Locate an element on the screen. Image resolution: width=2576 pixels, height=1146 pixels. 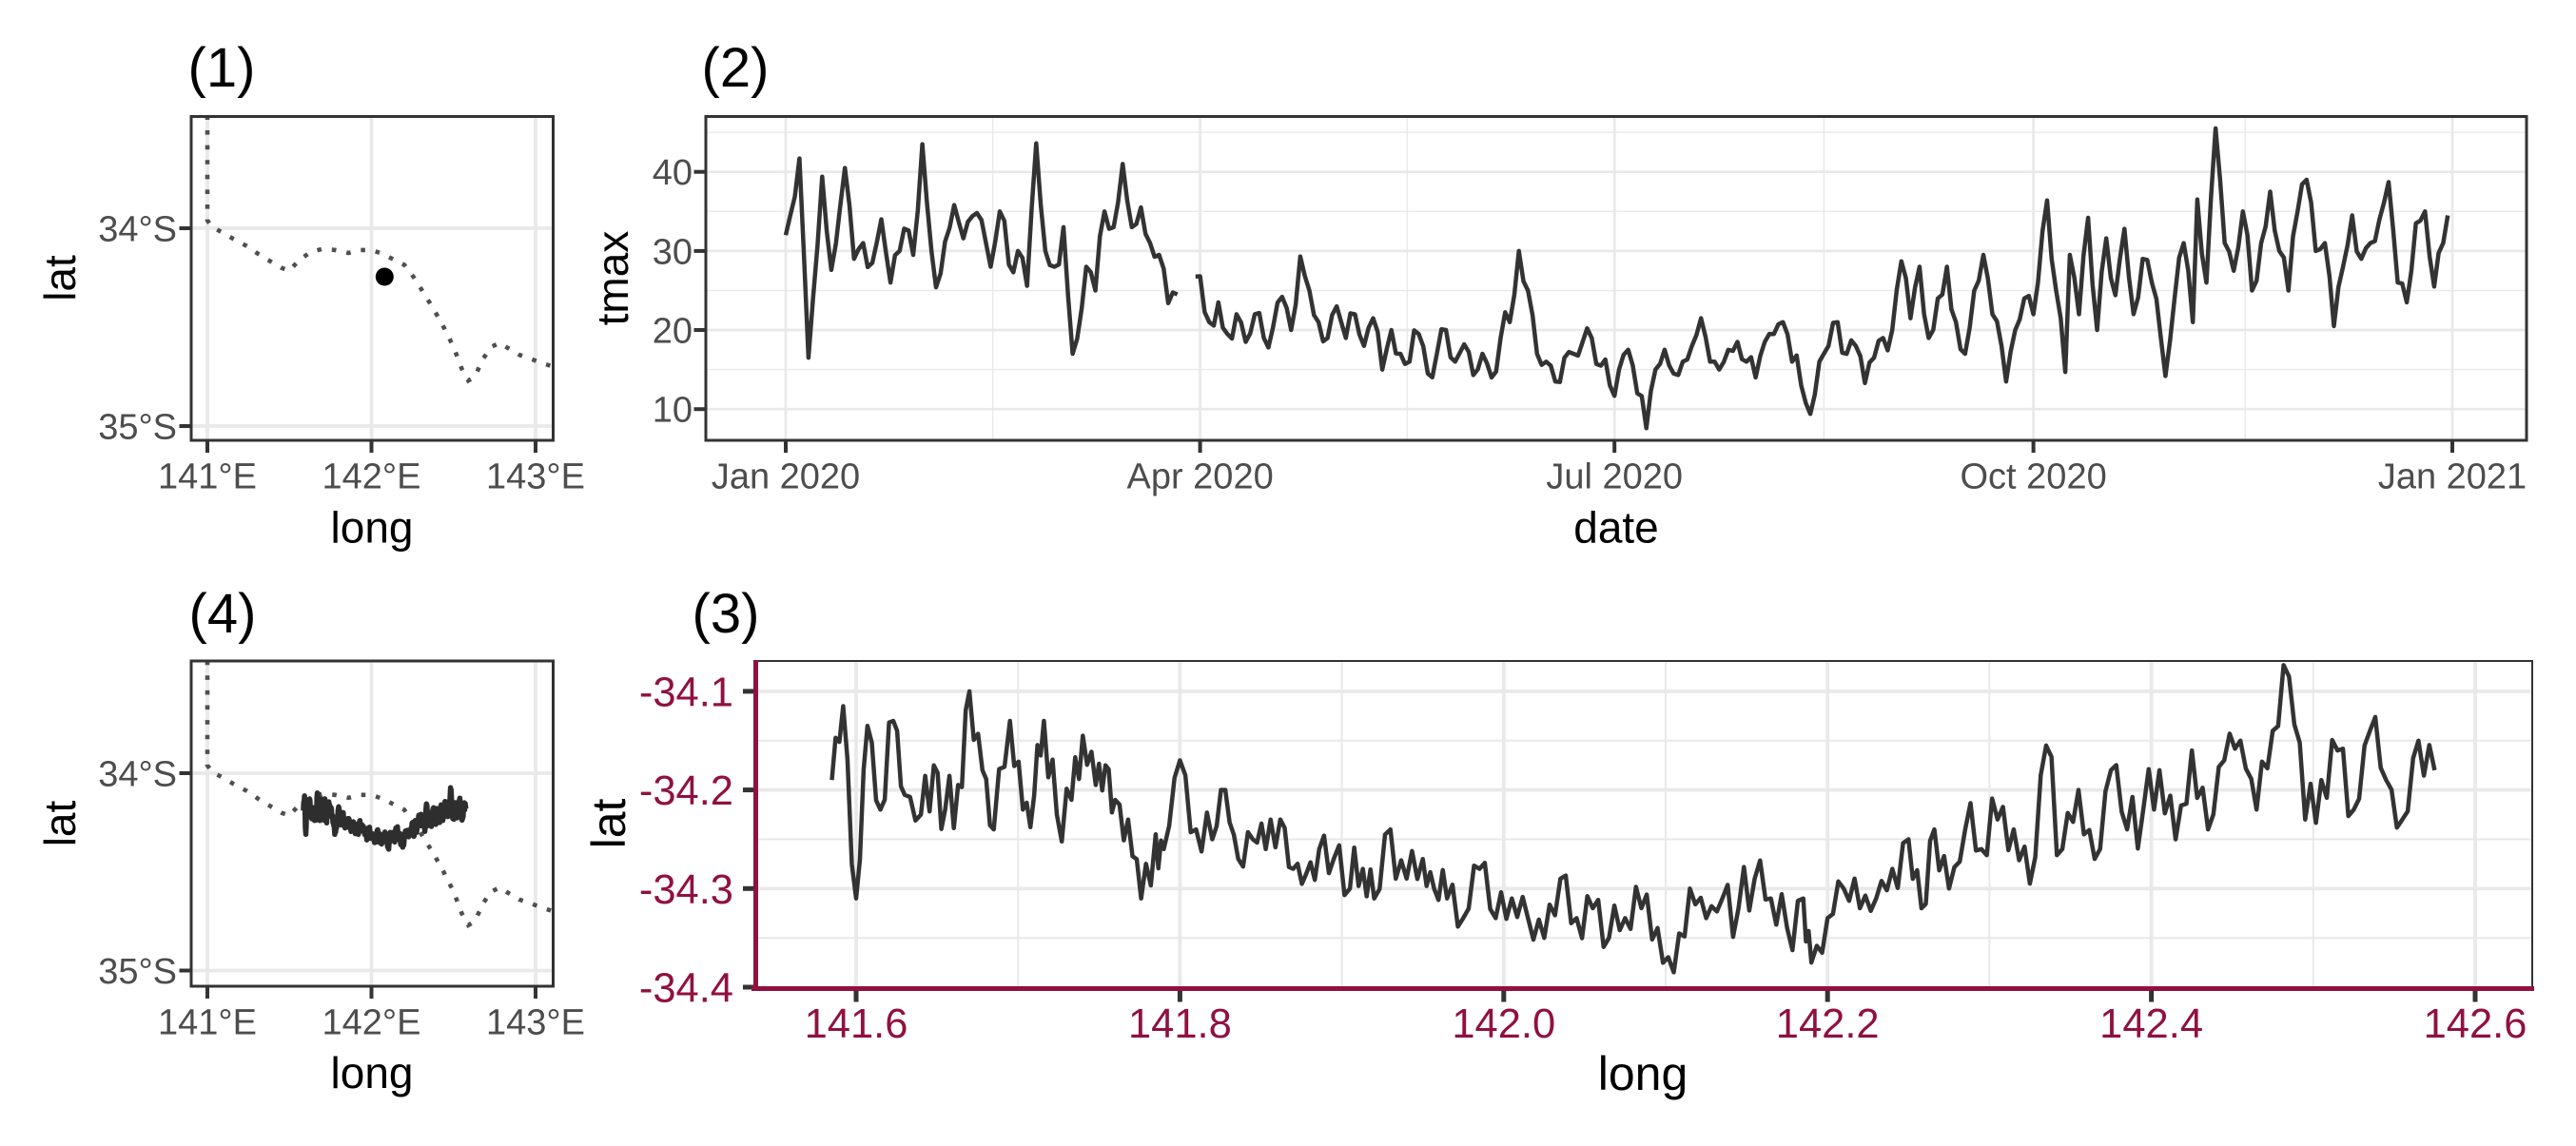
svg-text: tmax is located at coordinates (613, 278).